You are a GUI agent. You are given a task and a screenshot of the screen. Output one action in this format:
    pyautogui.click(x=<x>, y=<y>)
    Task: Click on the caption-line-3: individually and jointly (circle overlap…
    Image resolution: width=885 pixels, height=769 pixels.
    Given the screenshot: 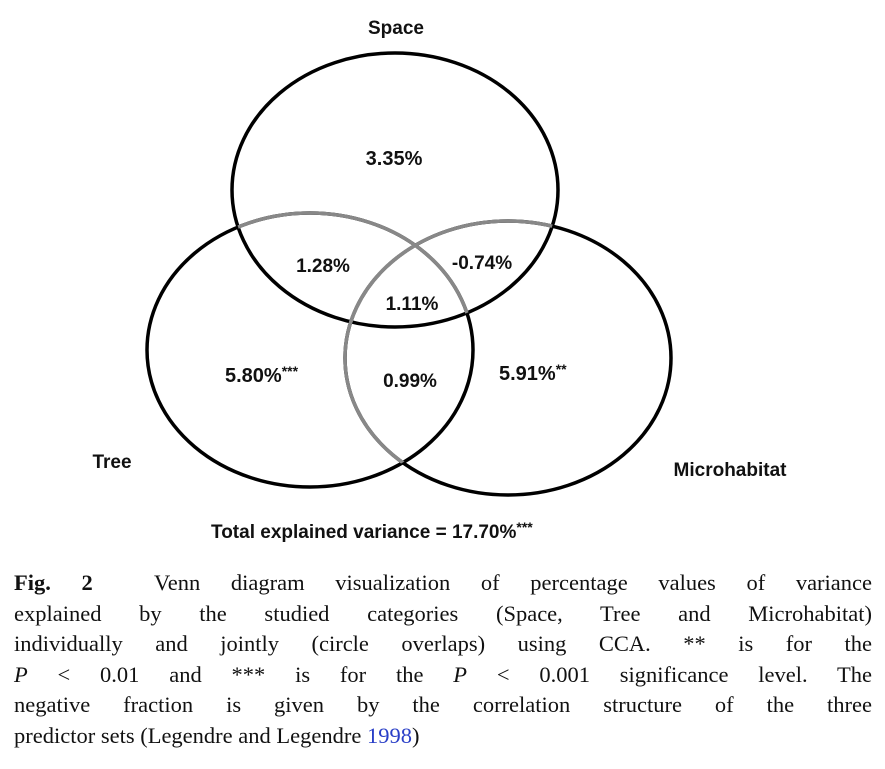 What is the action you would take?
    pyautogui.click(x=443, y=643)
    